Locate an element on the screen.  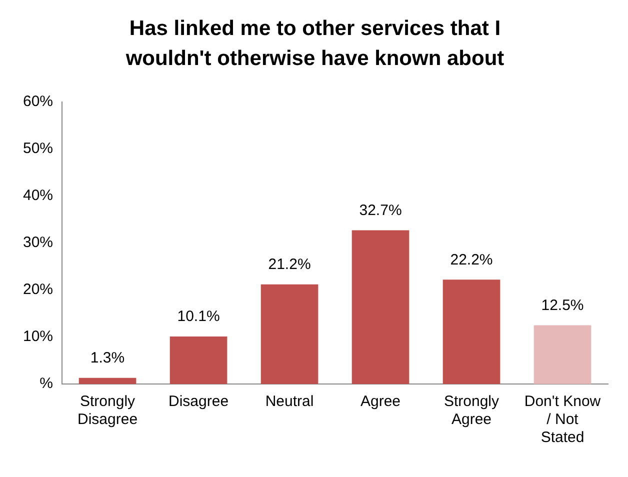
data-label: 22.2% is located at coordinates (471, 259).